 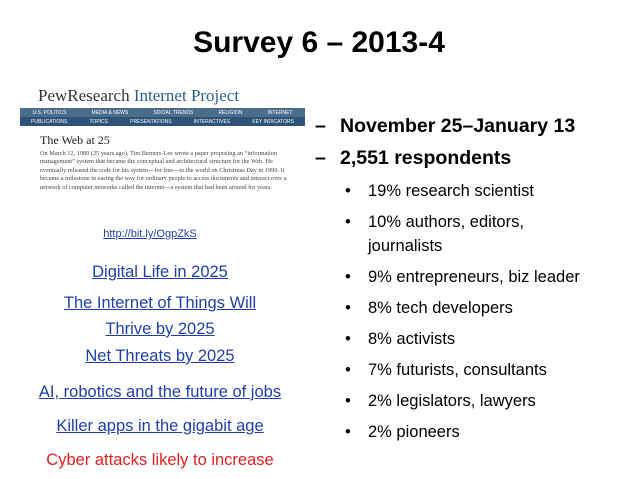 I want to click on logo: PewResearch Internet Project, so click(x=138, y=96).